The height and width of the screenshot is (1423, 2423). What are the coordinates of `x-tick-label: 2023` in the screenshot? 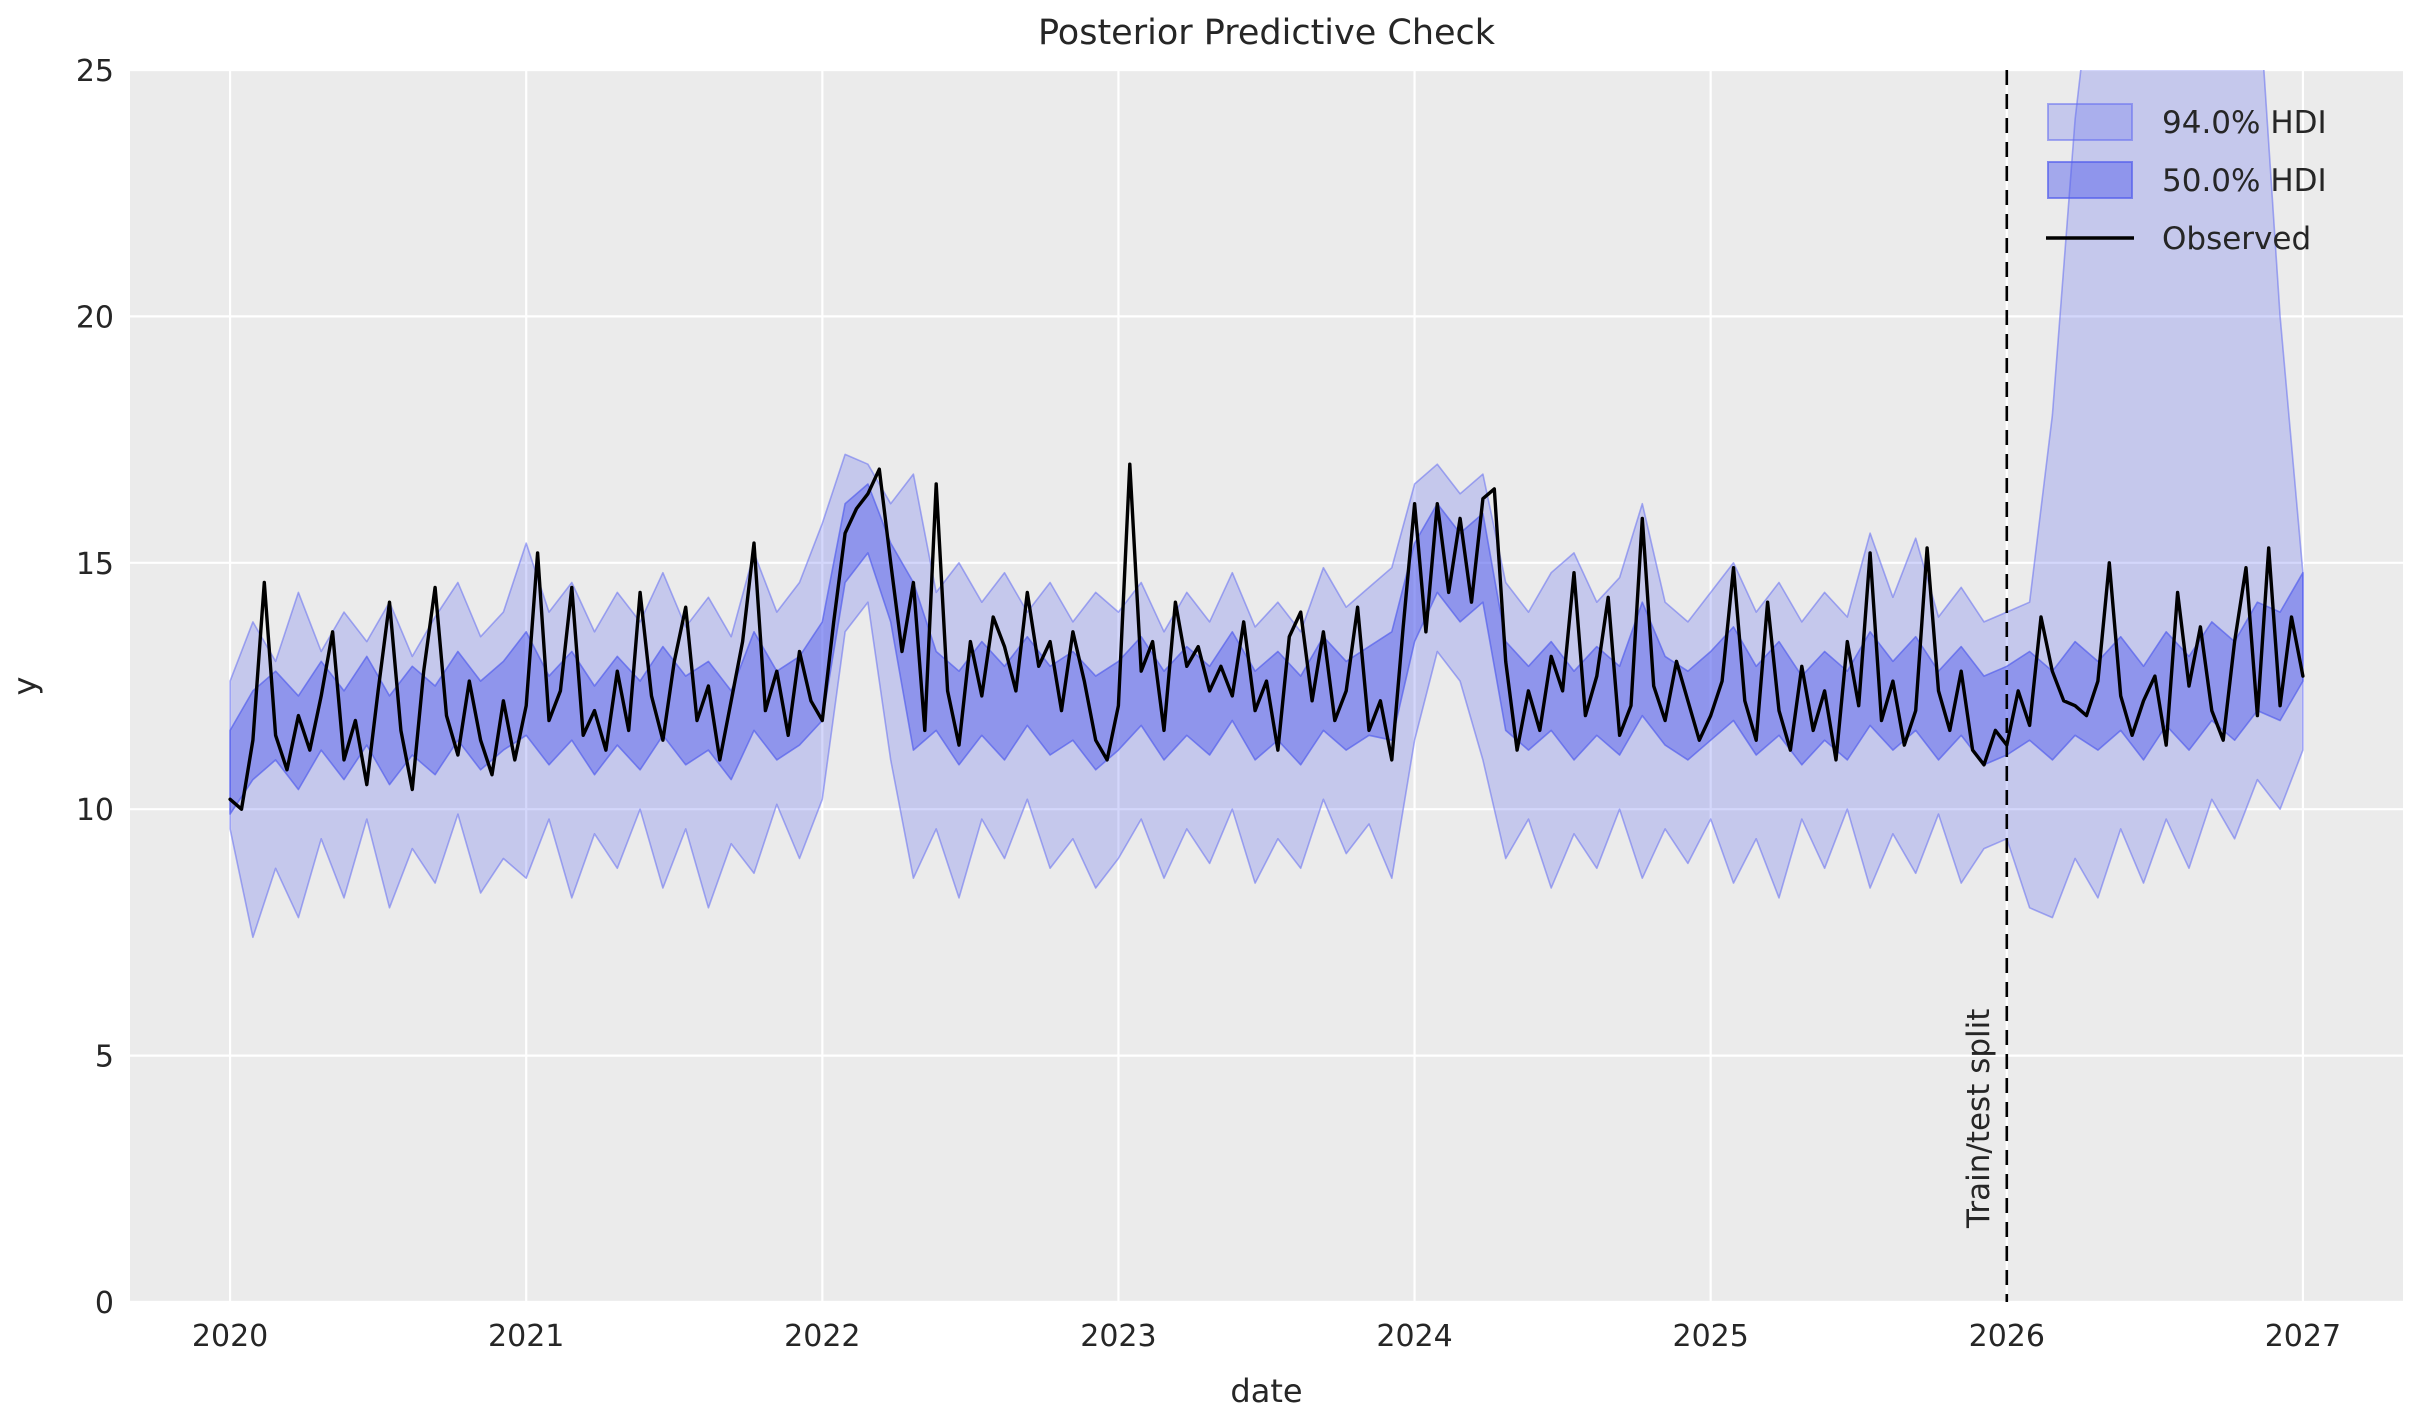 It's located at (1118, 1336).